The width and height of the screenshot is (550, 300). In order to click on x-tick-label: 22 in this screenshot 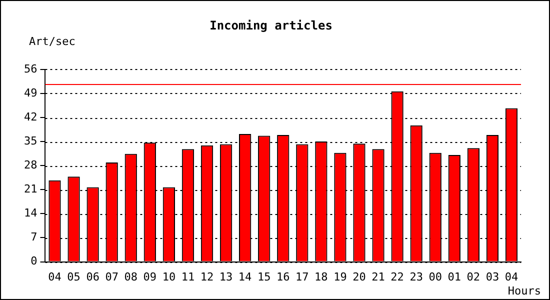, I will do `click(397, 277)`.